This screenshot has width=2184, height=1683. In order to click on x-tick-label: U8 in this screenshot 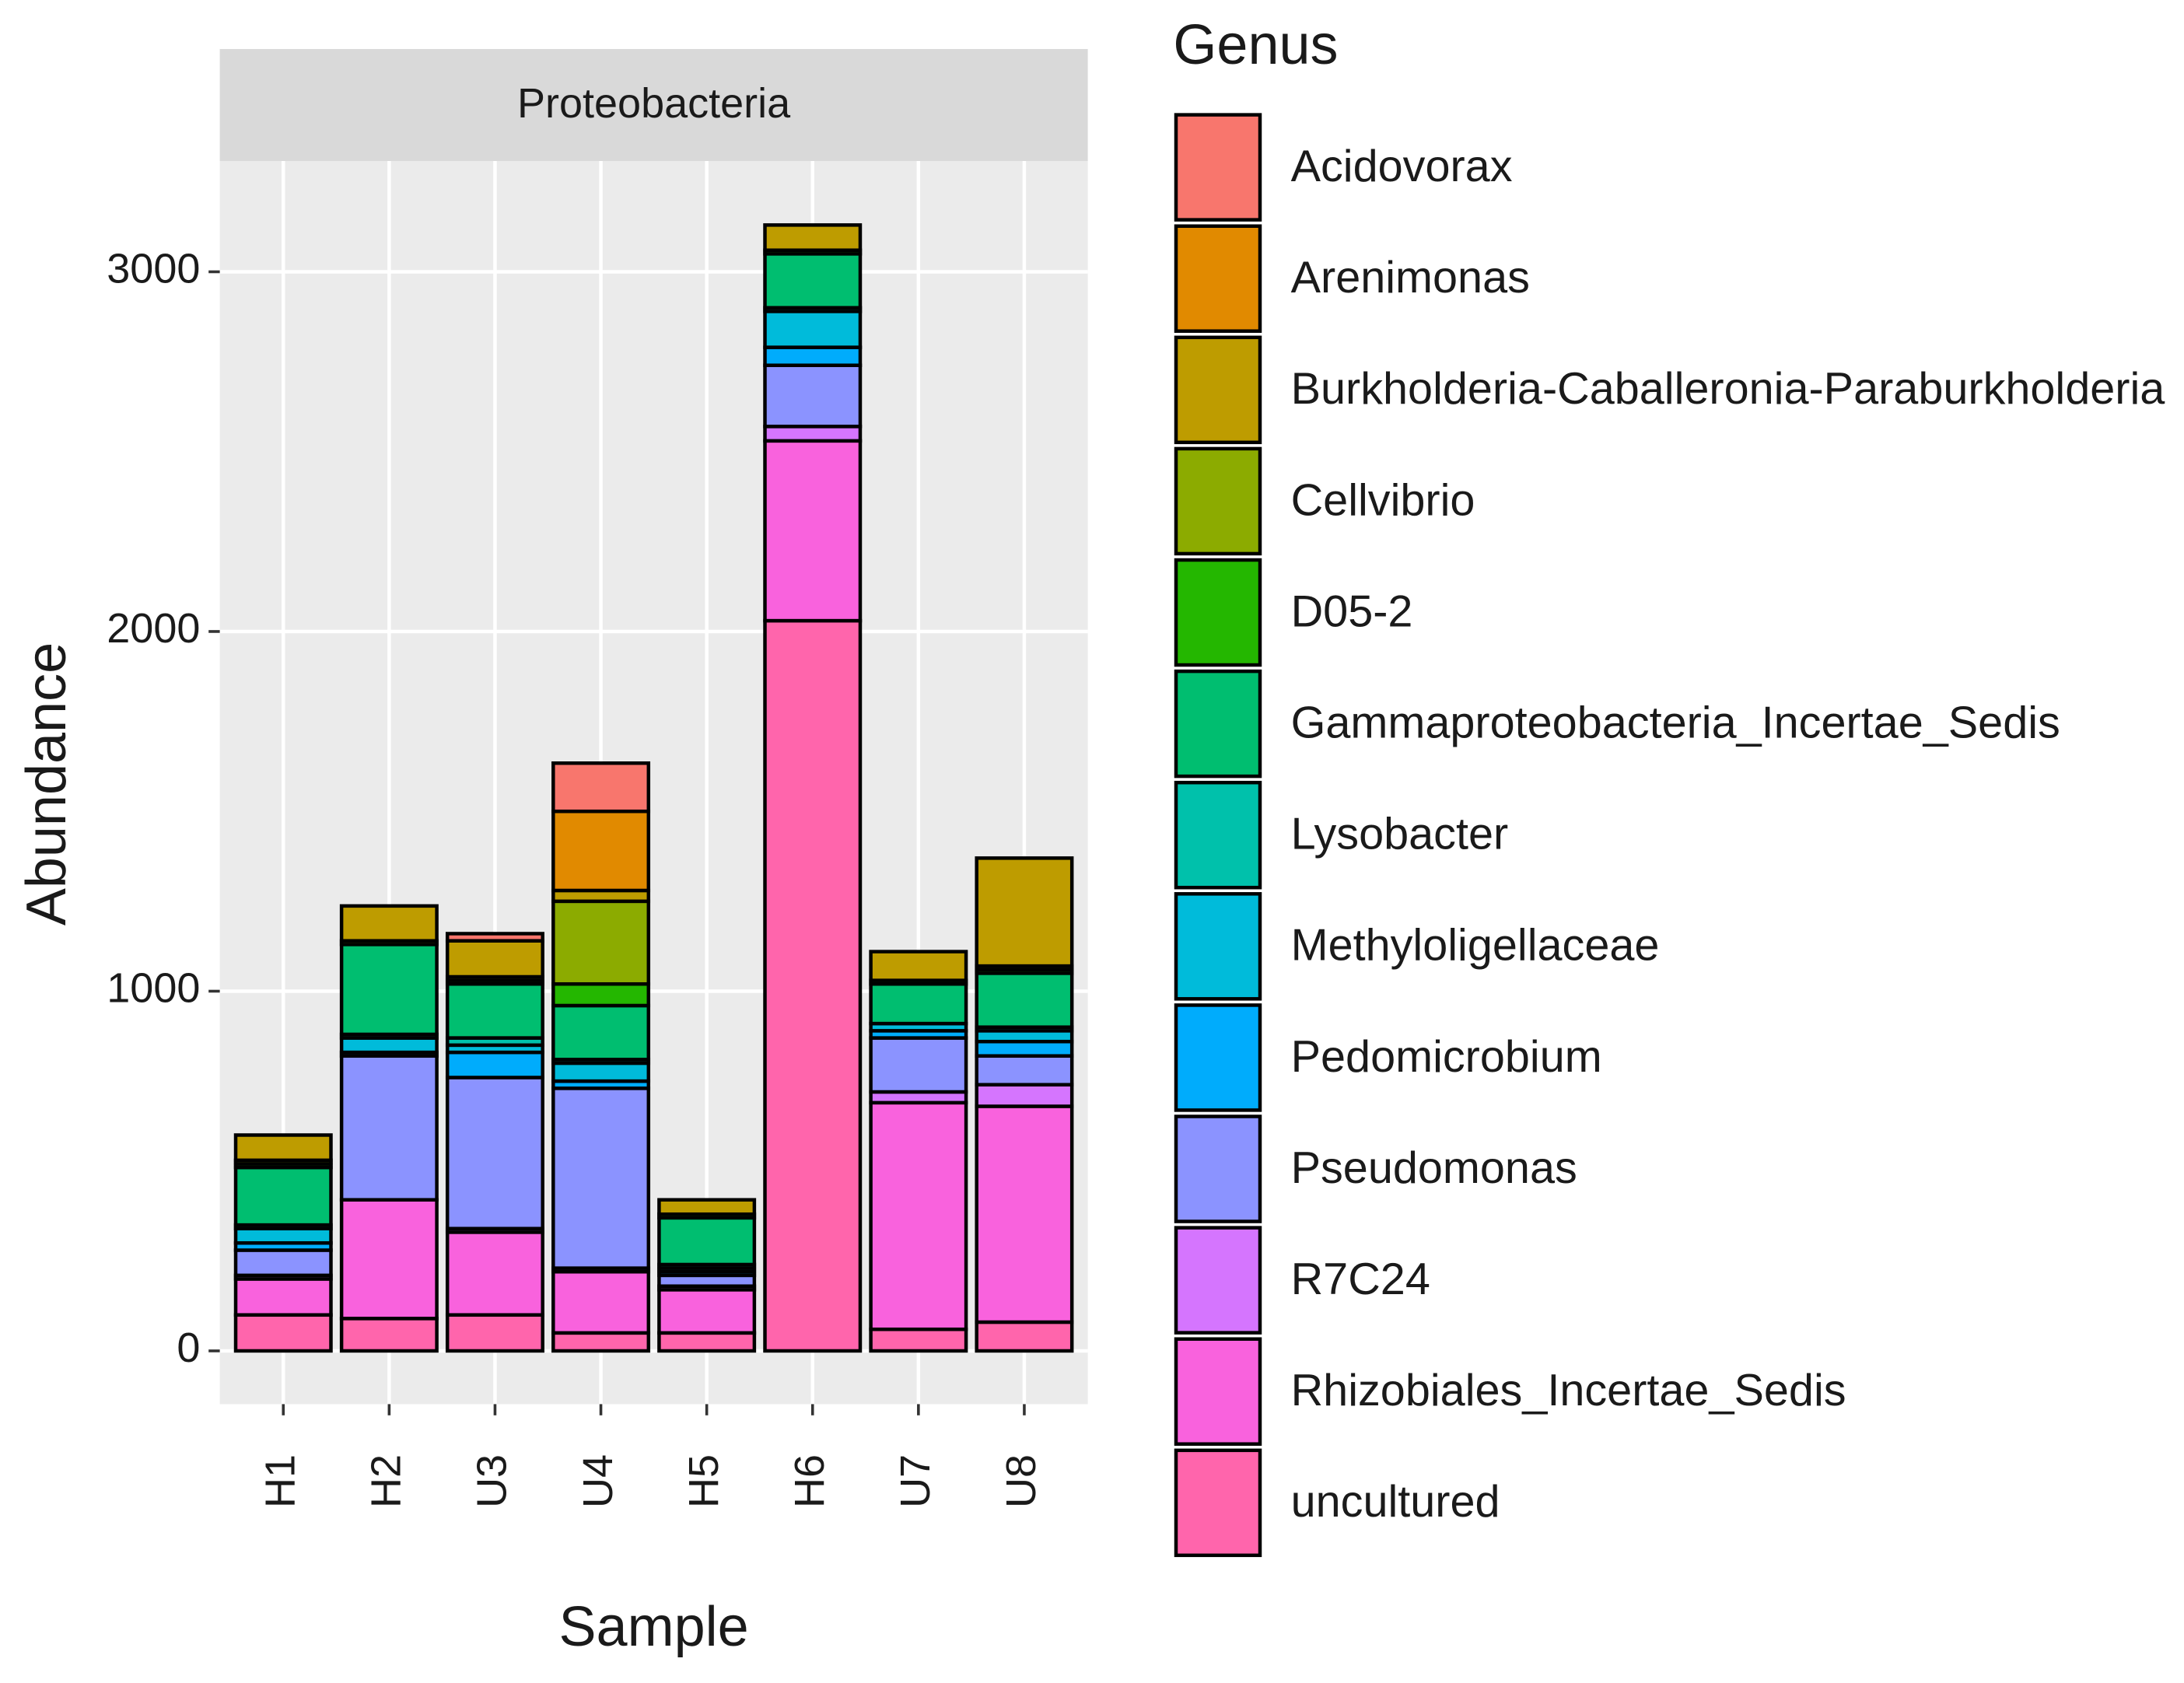, I will do `click(1021, 1481)`.